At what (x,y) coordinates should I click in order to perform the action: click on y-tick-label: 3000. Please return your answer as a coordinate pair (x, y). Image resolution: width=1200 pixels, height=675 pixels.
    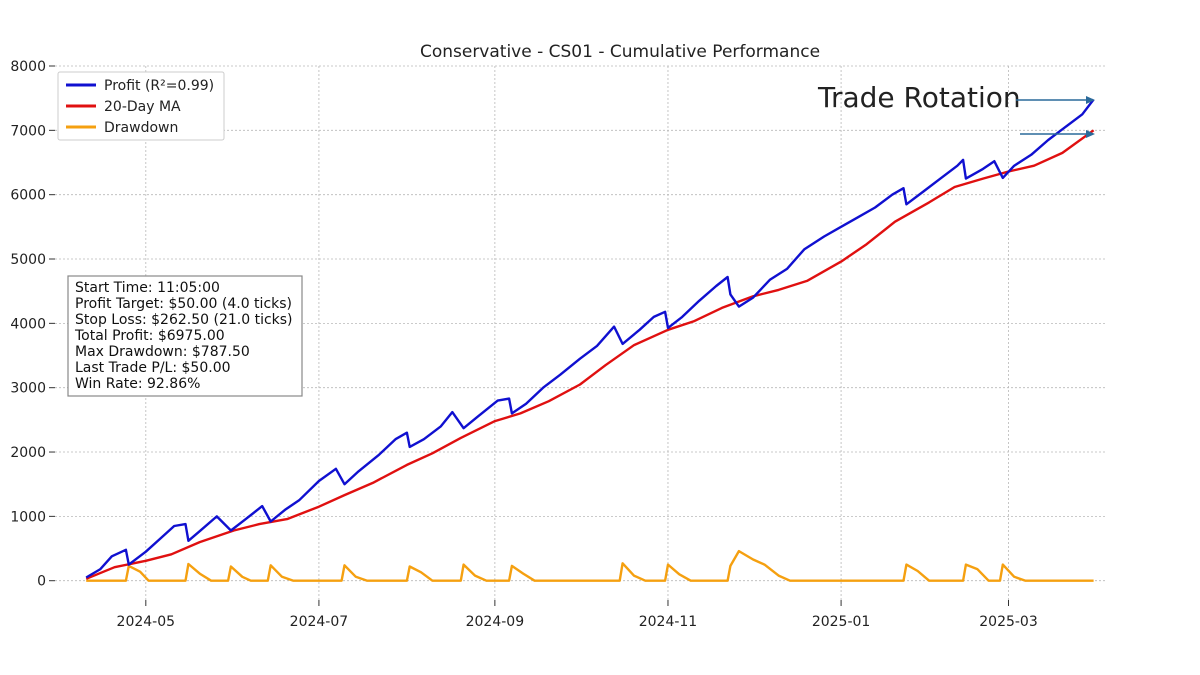
    Looking at the image, I should click on (28, 389).